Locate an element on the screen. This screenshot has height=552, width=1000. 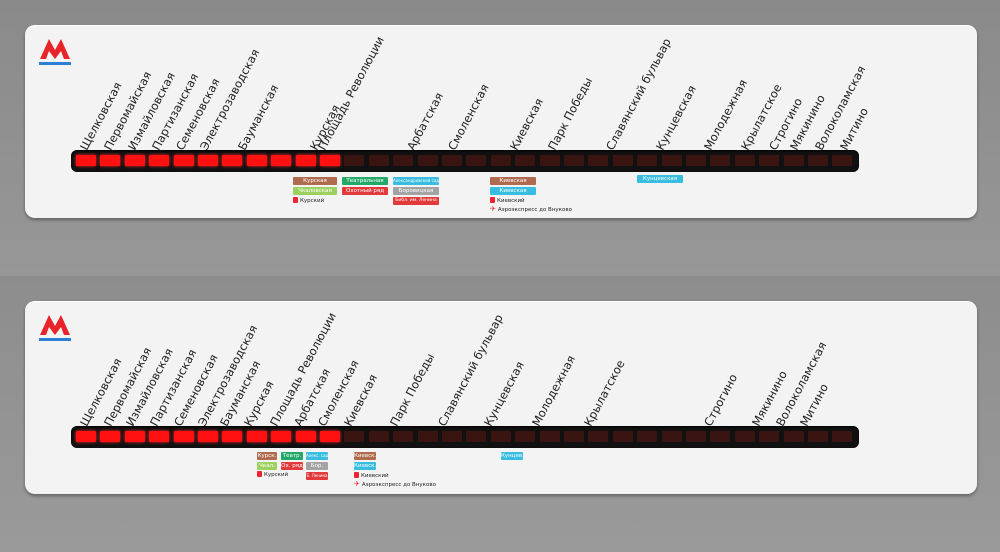
transfer-badge-kievskaya-filevskaya: Киевская is located at coordinates (513, 191).